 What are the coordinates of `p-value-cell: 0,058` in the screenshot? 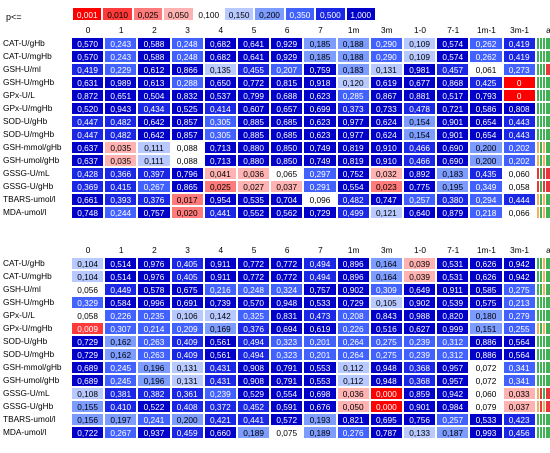 It's located at (519, 186).